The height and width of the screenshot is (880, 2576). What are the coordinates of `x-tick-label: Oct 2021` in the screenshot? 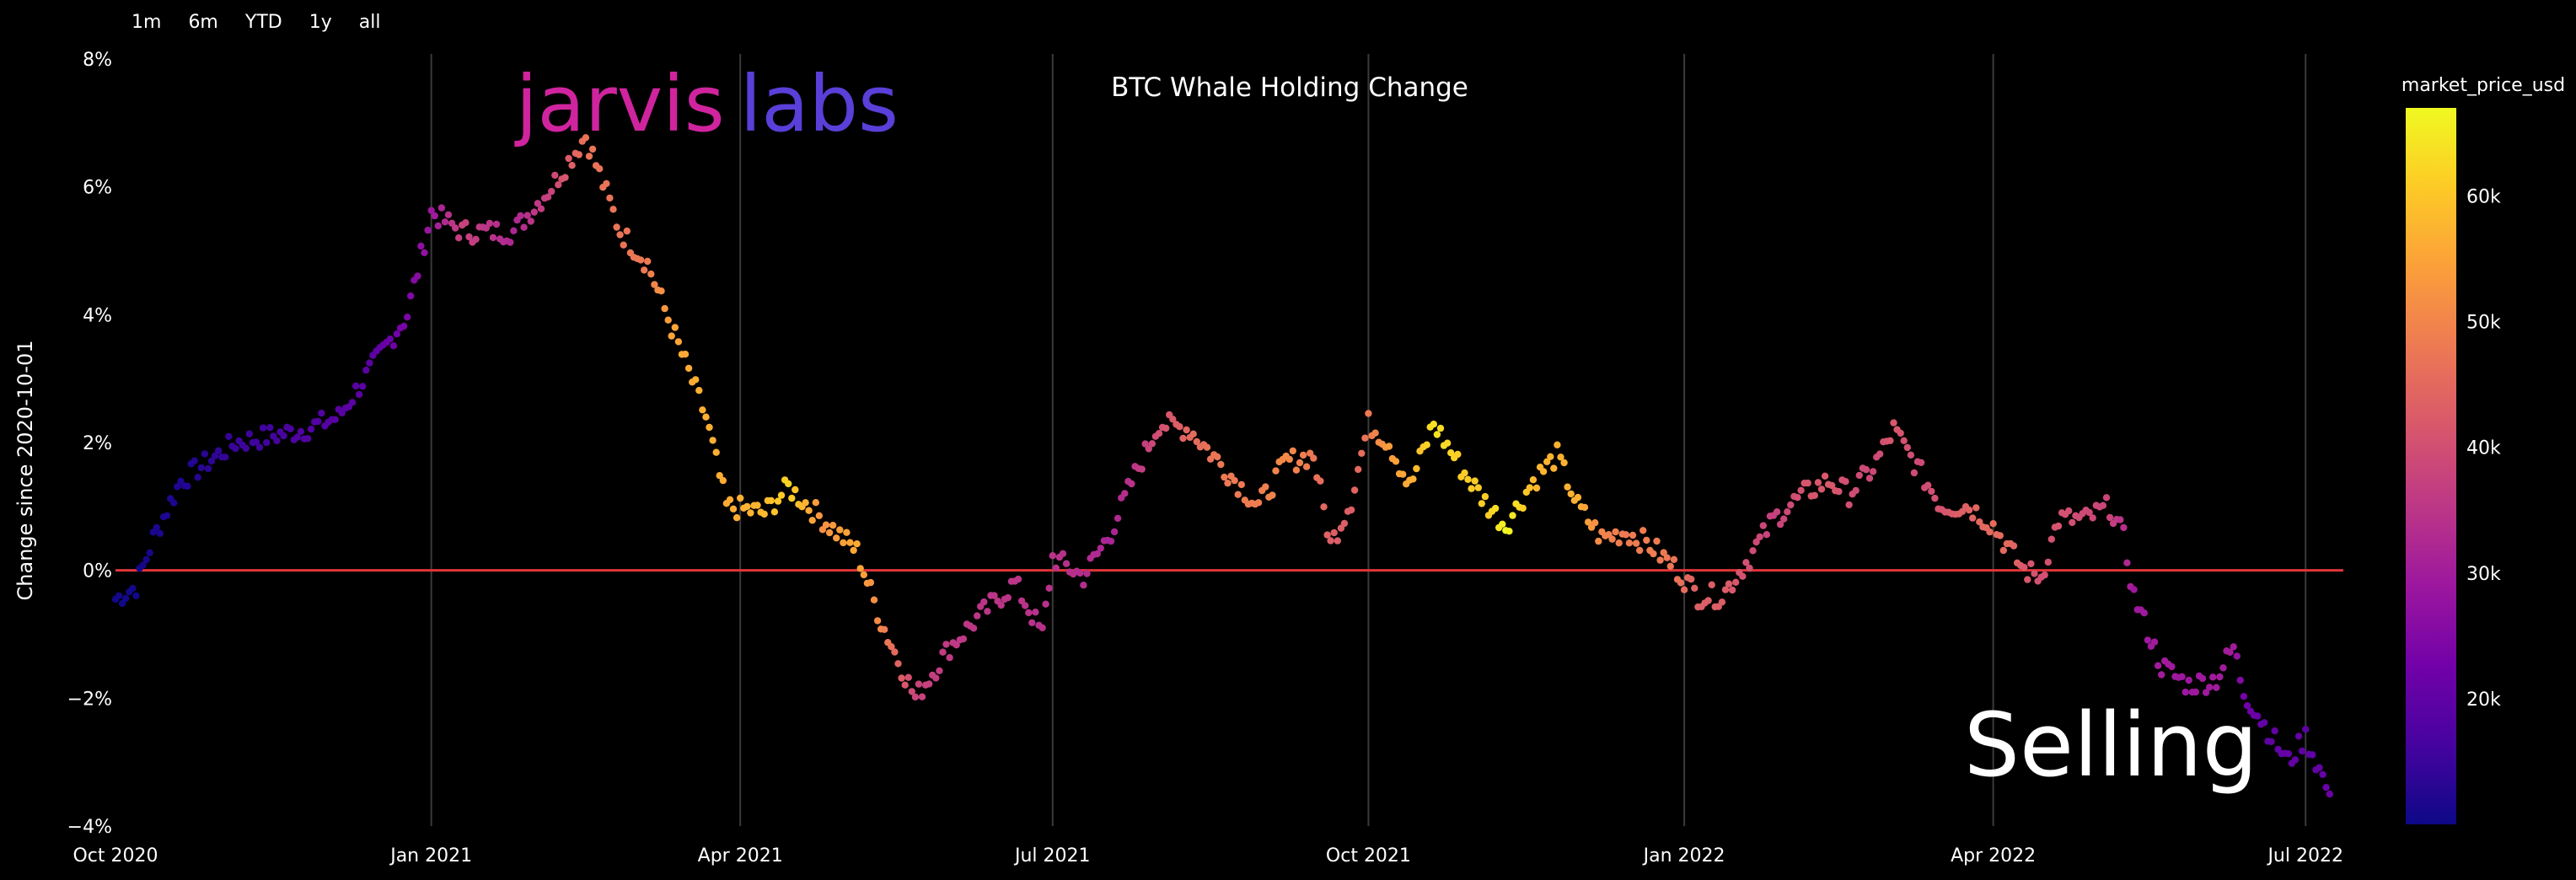 It's located at (1368, 856).